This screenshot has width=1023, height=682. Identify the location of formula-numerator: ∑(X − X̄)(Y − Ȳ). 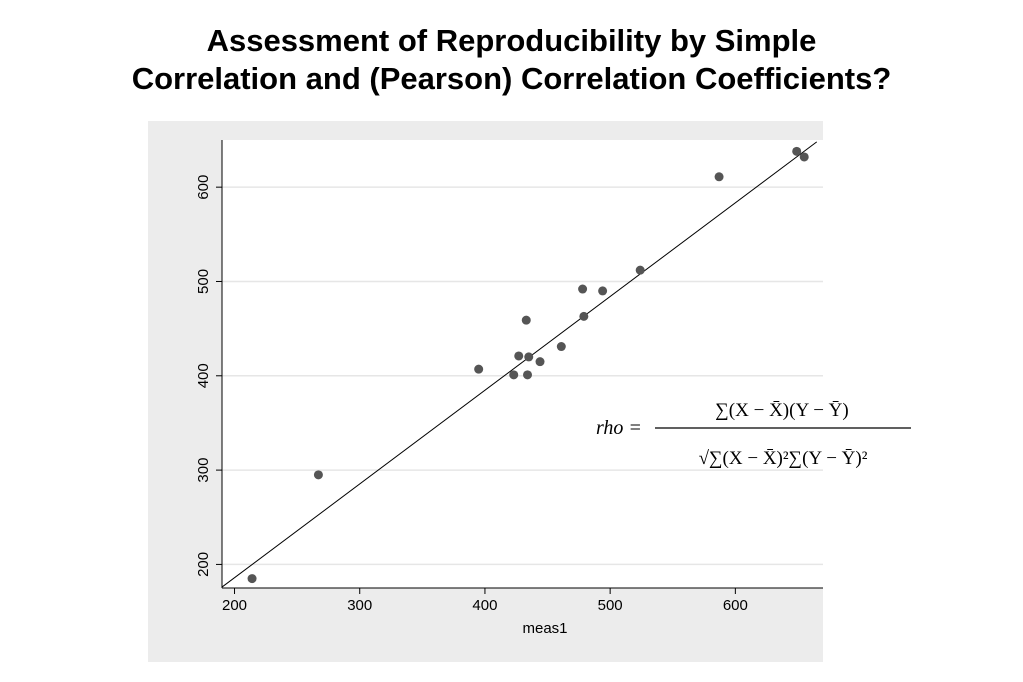
(781, 410).